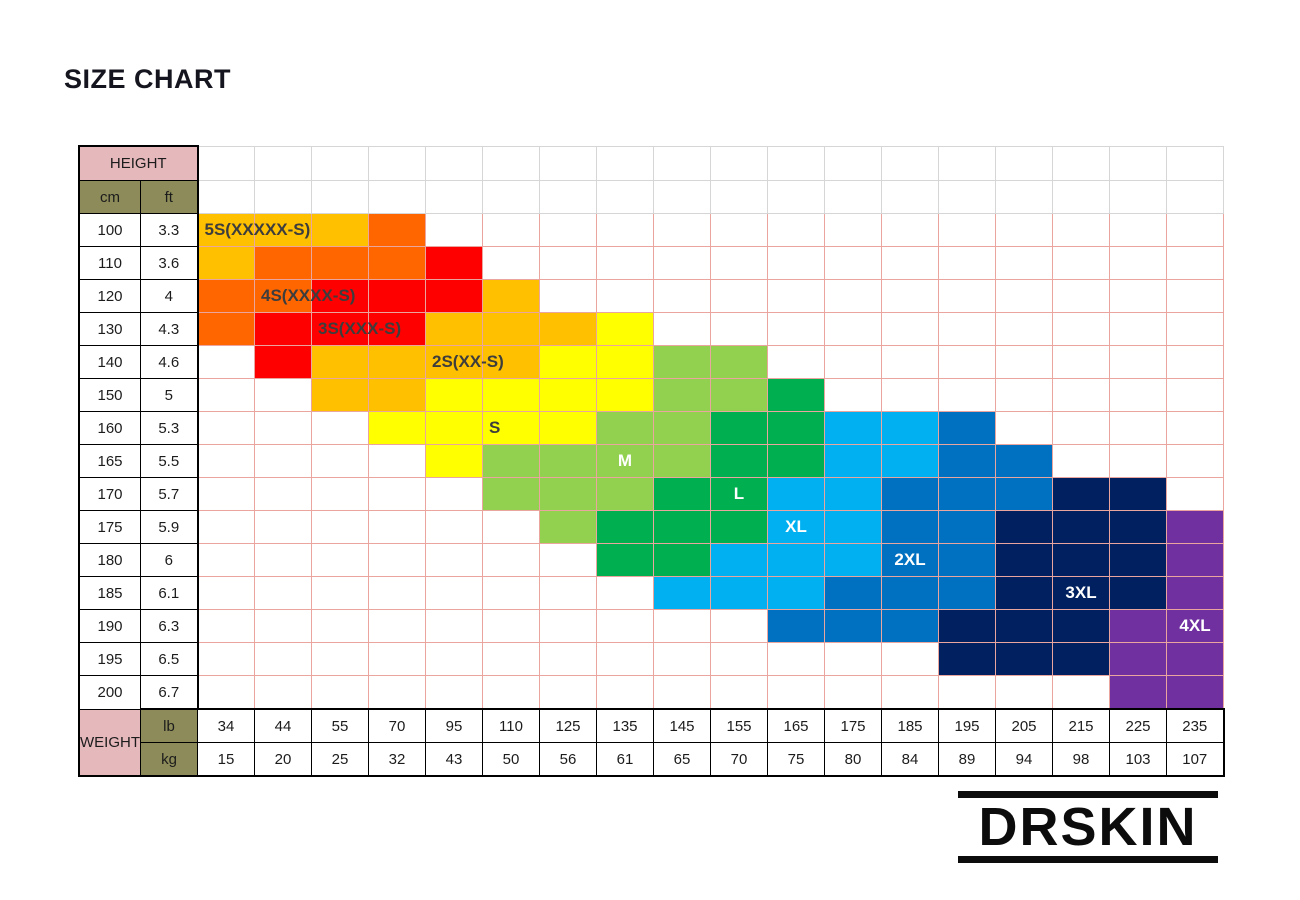 This screenshot has height=900, width=1300. Describe the element at coordinates (169, 362) in the screenshot. I see `height-value-ft: 4.6` at that location.